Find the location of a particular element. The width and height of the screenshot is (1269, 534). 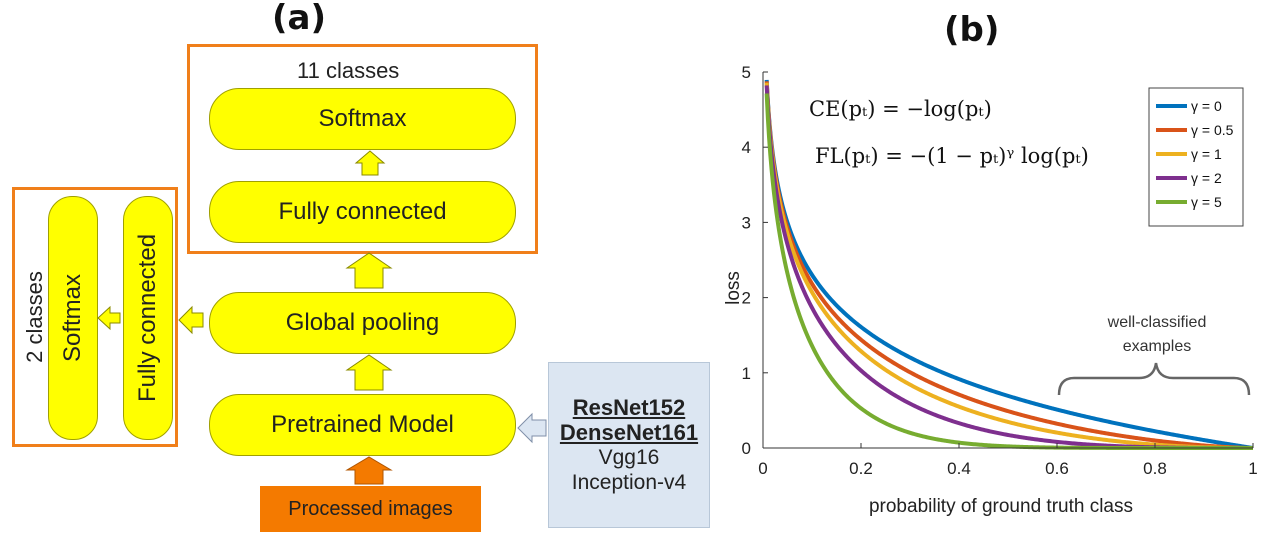

y-tick-label: 3 is located at coordinates (746, 222).